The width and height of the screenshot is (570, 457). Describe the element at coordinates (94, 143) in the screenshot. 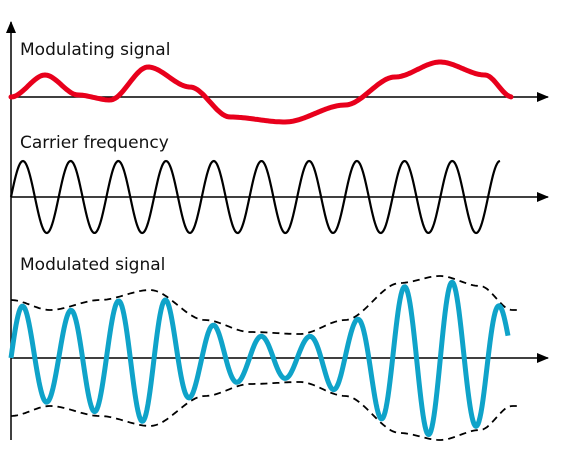

I see `carrier-frequency-label: Carrier frequency` at that location.